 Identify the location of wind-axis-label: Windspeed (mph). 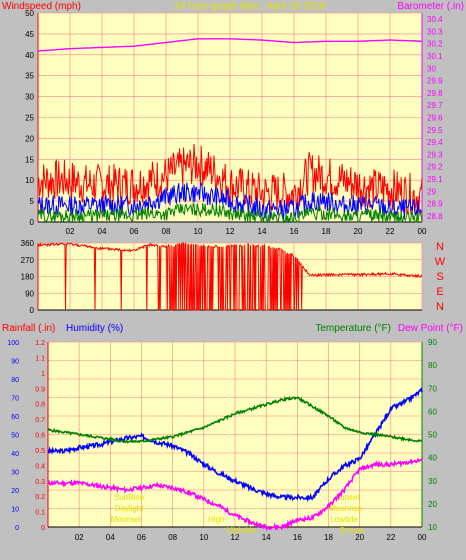
(41, 6).